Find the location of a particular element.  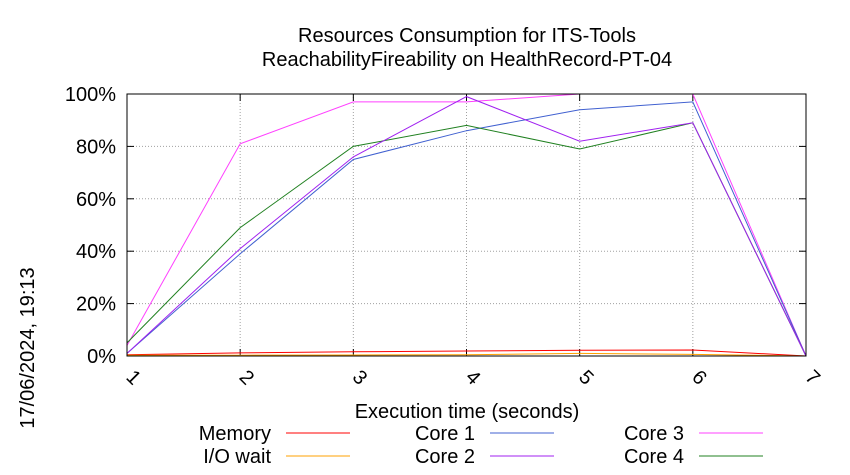

y-tick-label: 0% is located at coordinates (101, 357).